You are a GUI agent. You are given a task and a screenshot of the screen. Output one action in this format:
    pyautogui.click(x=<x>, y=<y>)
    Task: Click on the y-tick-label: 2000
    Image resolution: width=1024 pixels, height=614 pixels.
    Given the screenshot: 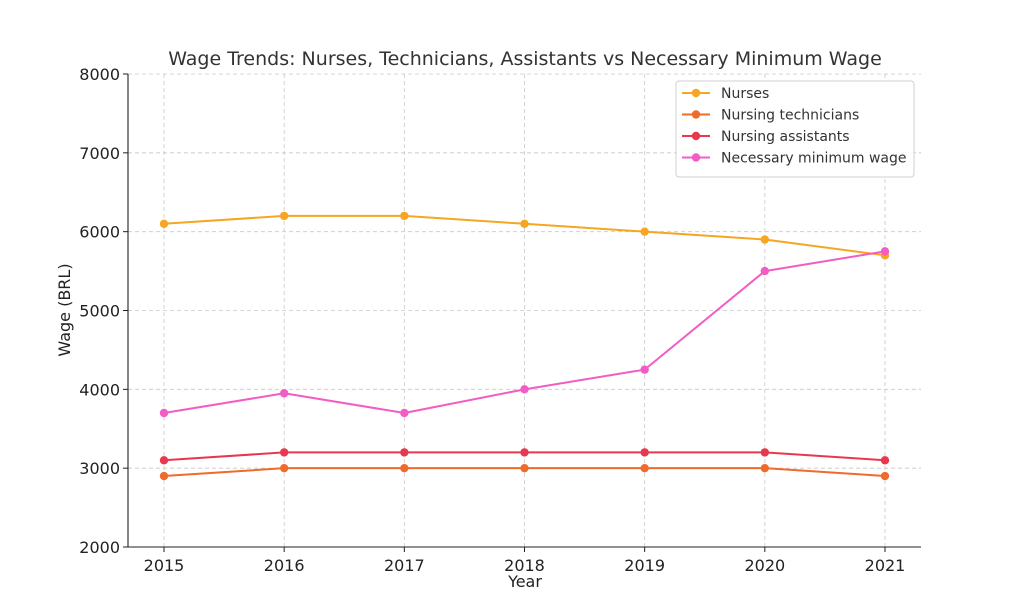 What is the action you would take?
    pyautogui.click(x=99, y=547)
    